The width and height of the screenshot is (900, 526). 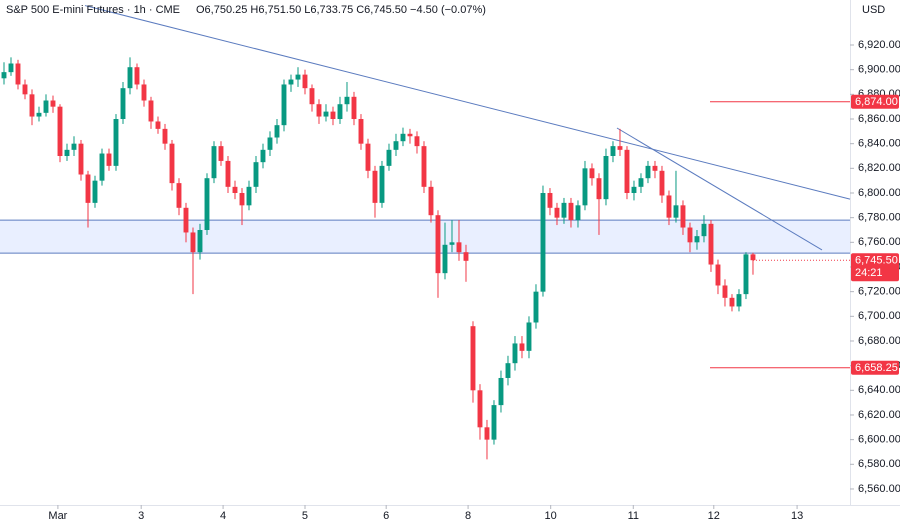 What do you see at coordinates (425, 237) in the screenshot?
I see `support-zone` at bounding box center [425, 237].